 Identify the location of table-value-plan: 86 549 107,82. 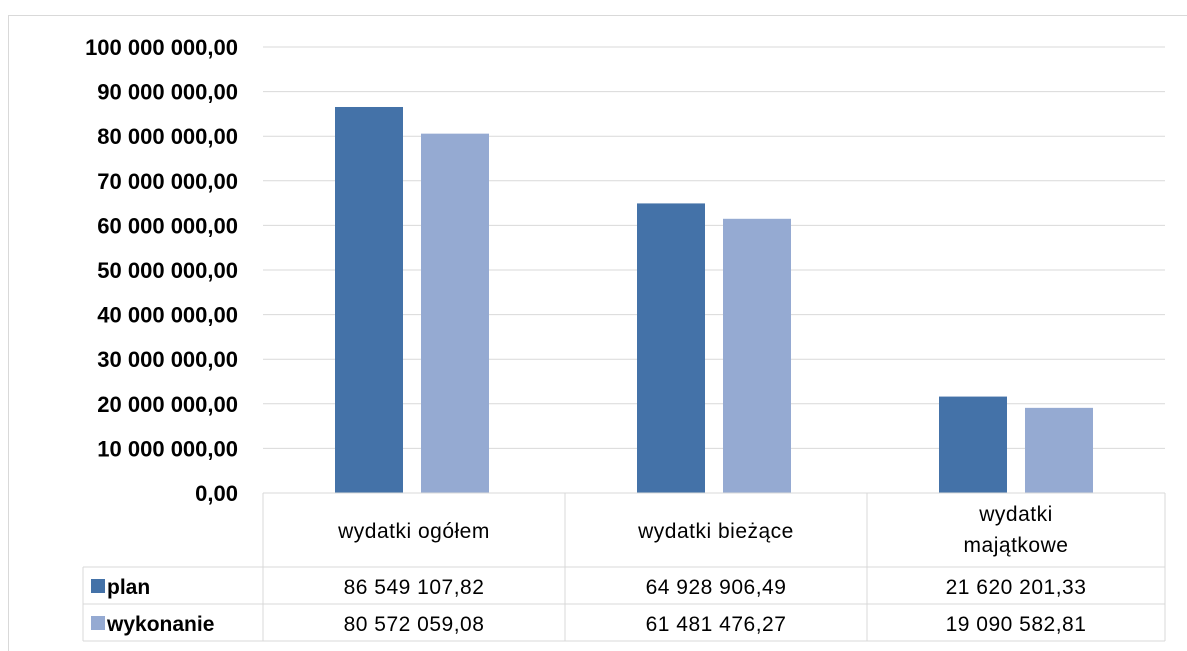
(414, 587).